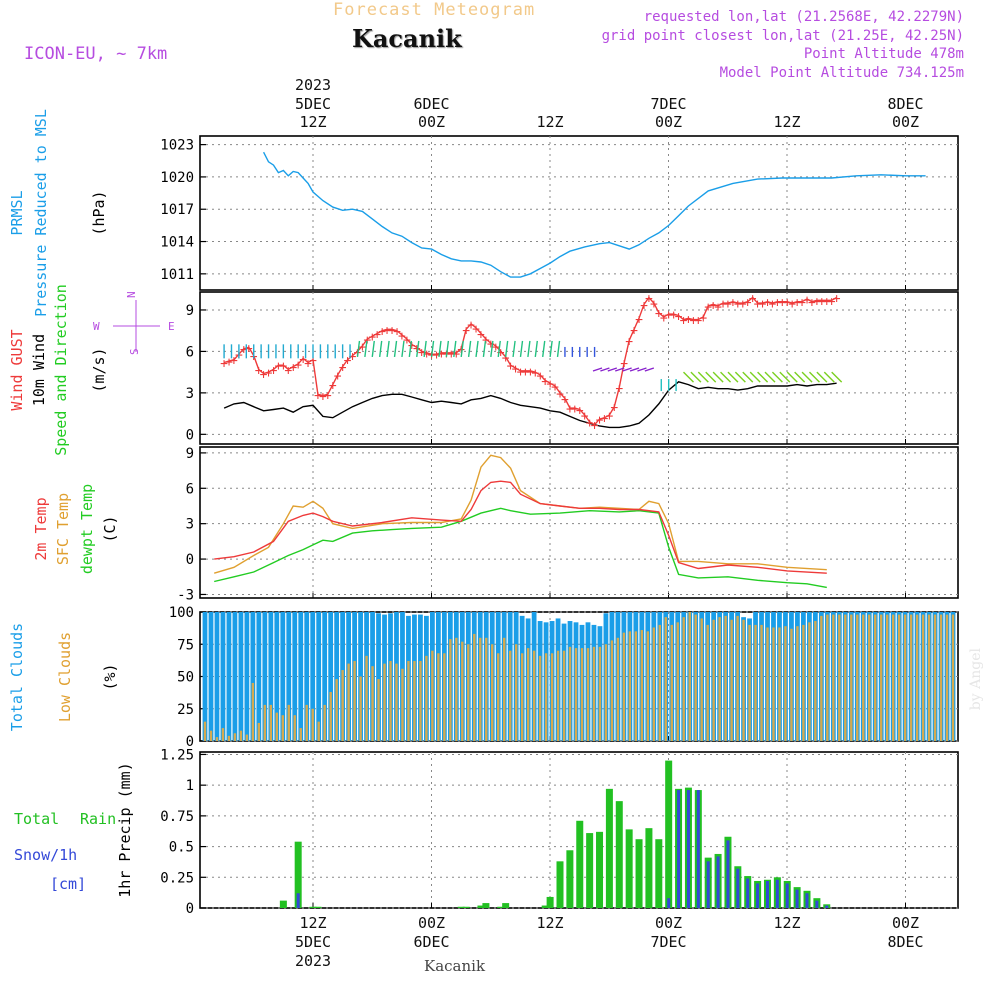 The width and height of the screenshot is (1000, 1000). Describe the element at coordinates (313, 104) in the screenshot. I see `top-date-label: 5DEC` at that location.